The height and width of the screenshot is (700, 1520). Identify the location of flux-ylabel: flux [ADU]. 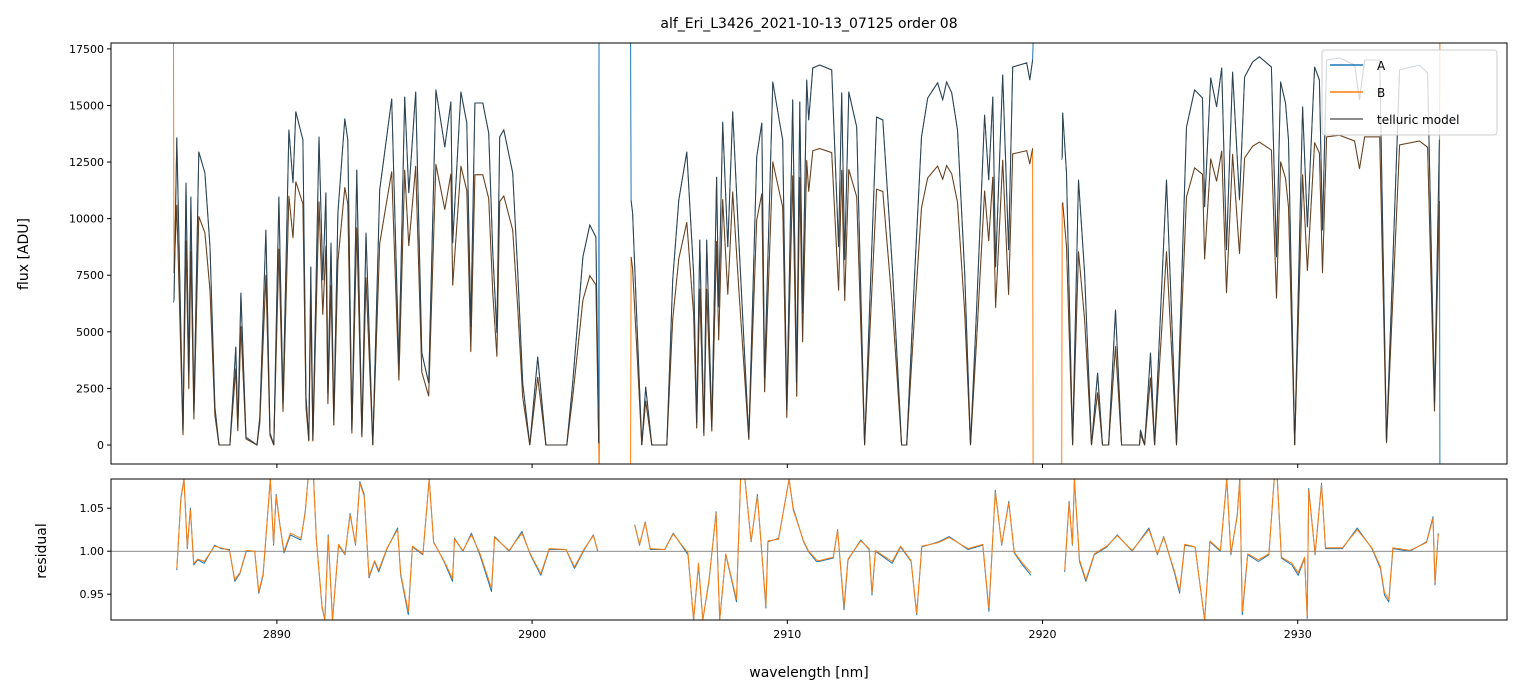
(24, 254).